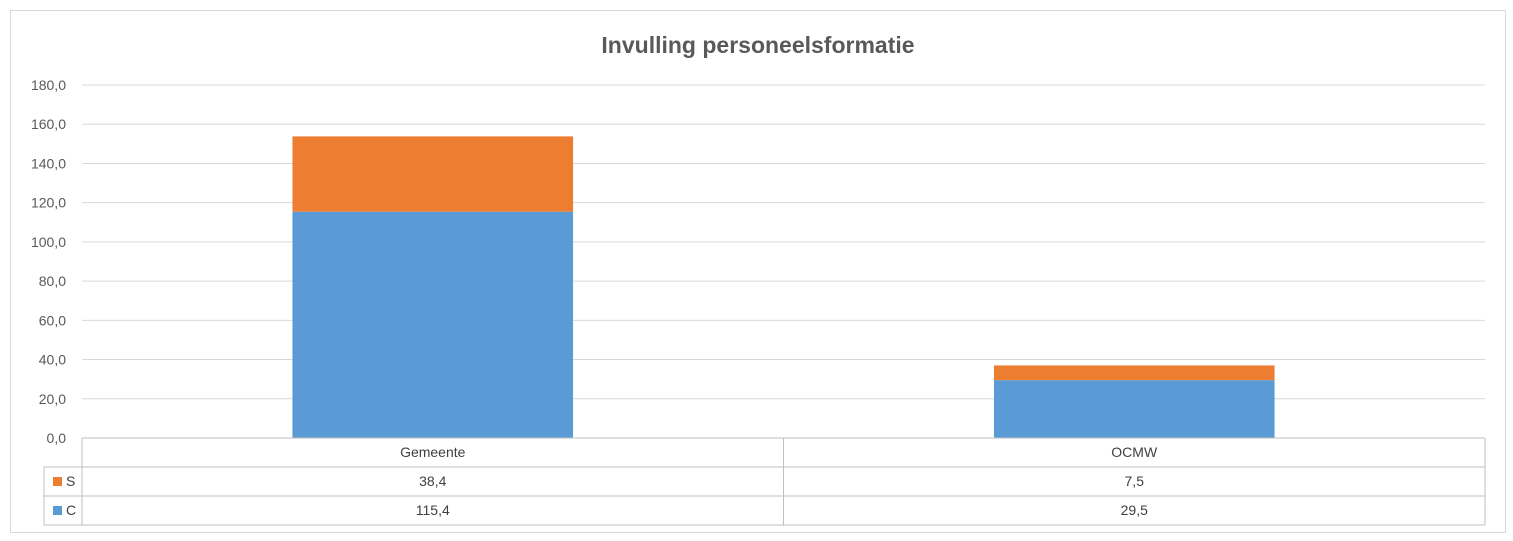 This screenshot has height=541, width=1513. I want to click on bar-s-ocmw, so click(1134, 373).